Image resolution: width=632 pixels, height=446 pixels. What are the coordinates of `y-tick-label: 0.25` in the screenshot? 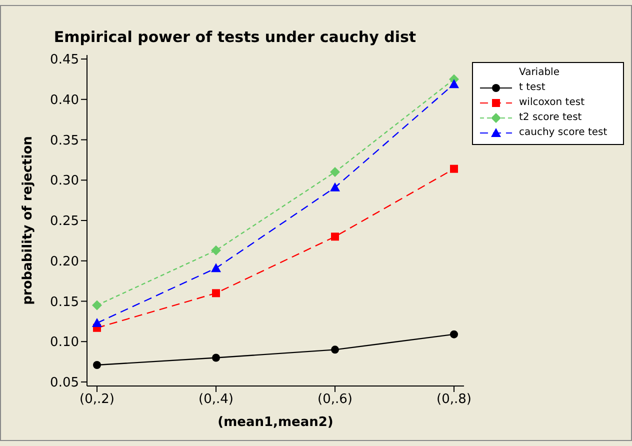 It's located at (64, 222).